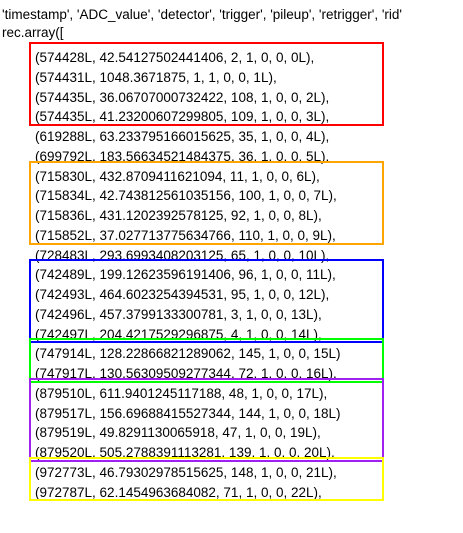 The image size is (463, 533). Describe the element at coordinates (206, 84) in the screenshot. I see `group-red-box` at that location.